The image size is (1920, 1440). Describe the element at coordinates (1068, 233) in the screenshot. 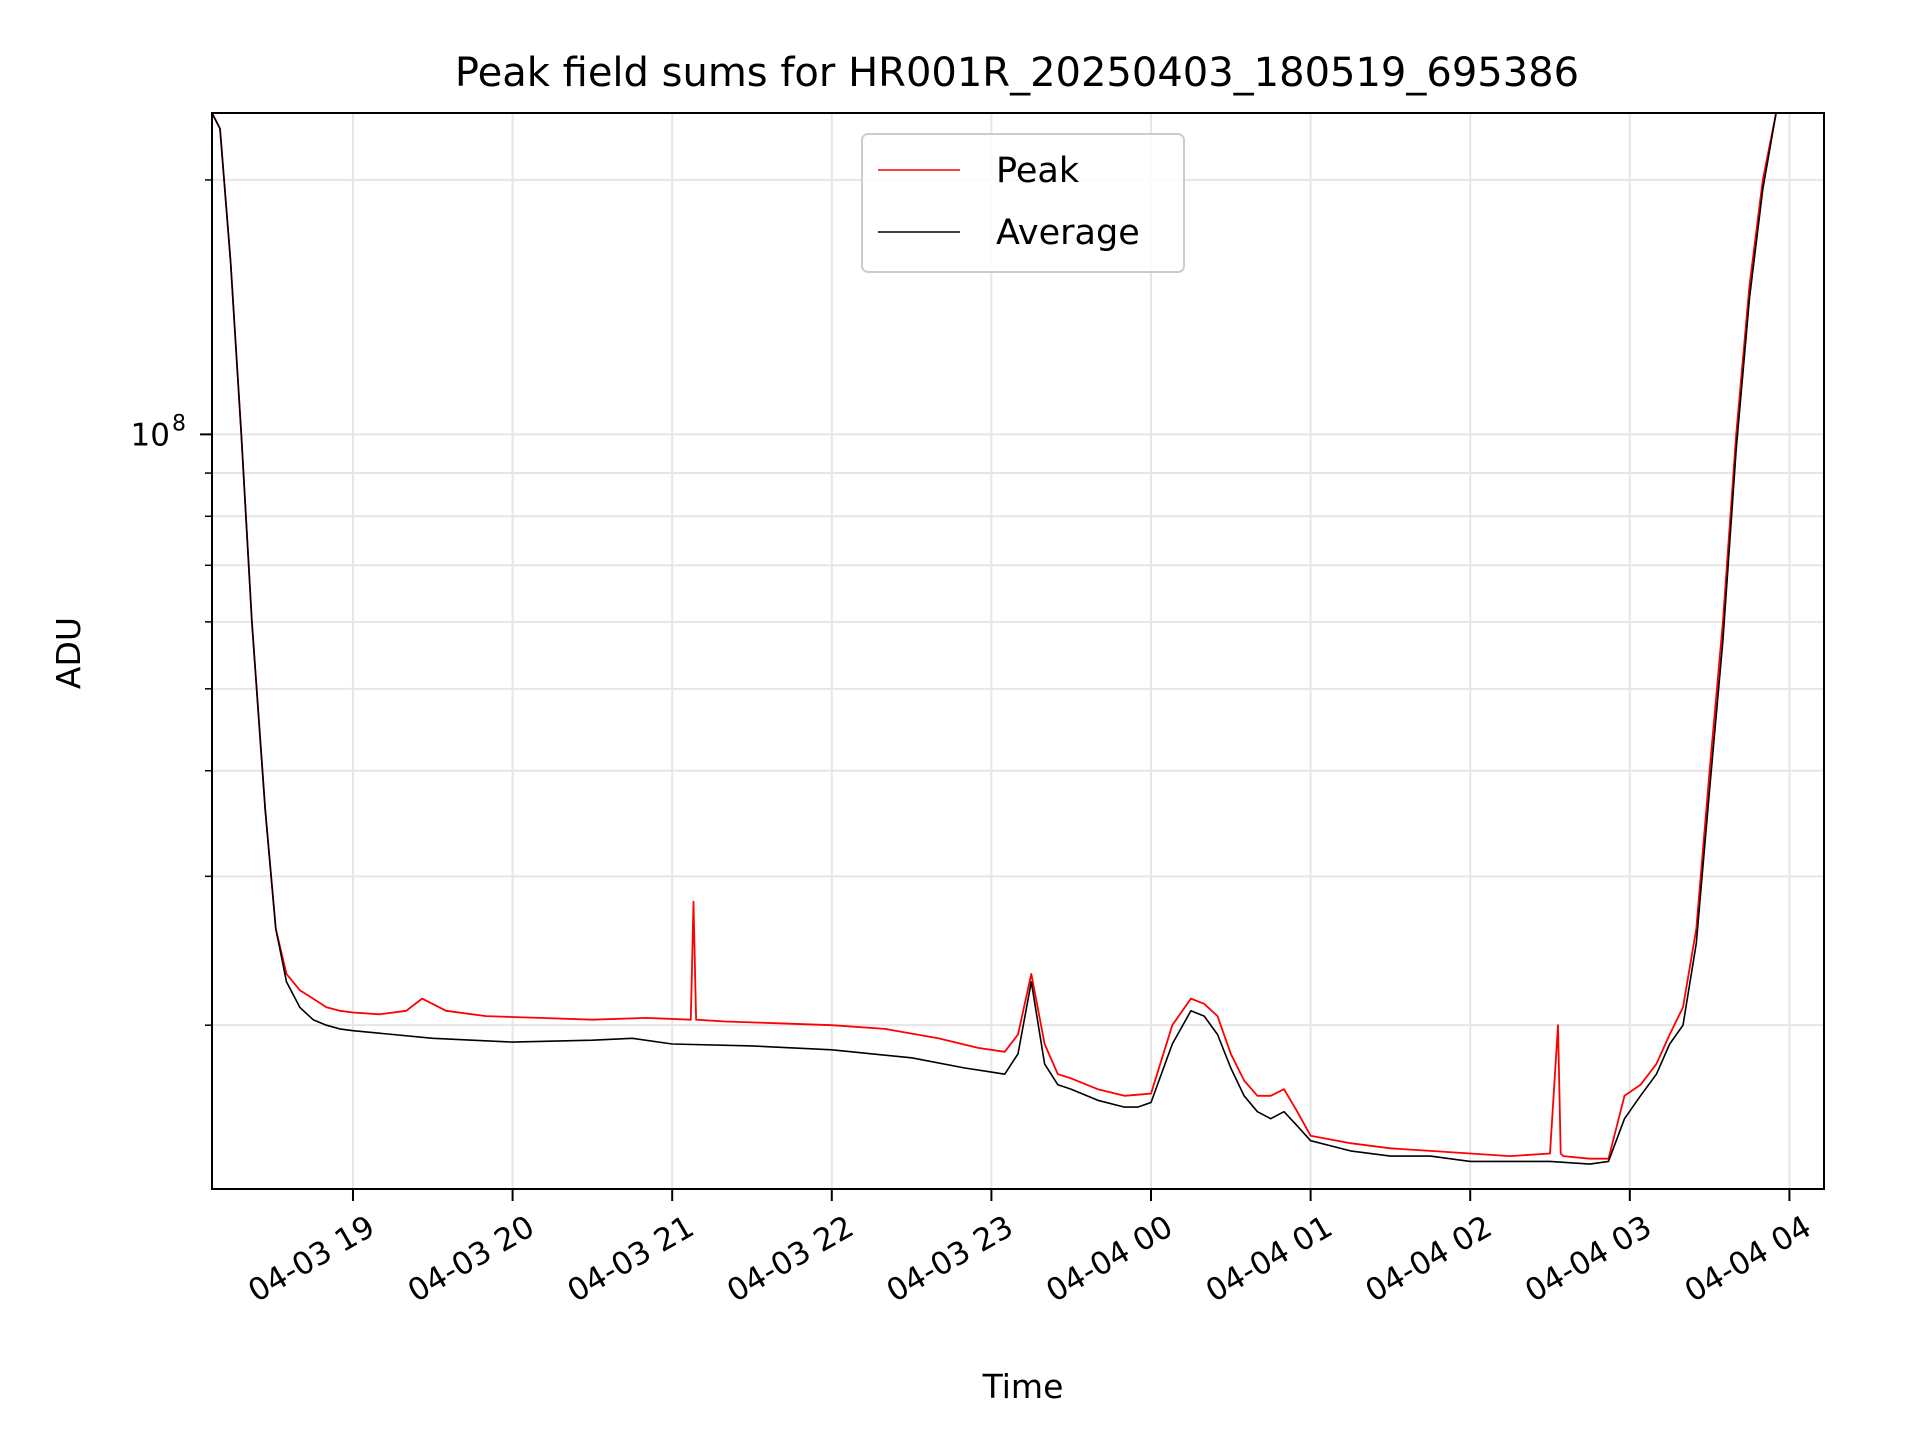

I see `legend-label-average: Average` at that location.